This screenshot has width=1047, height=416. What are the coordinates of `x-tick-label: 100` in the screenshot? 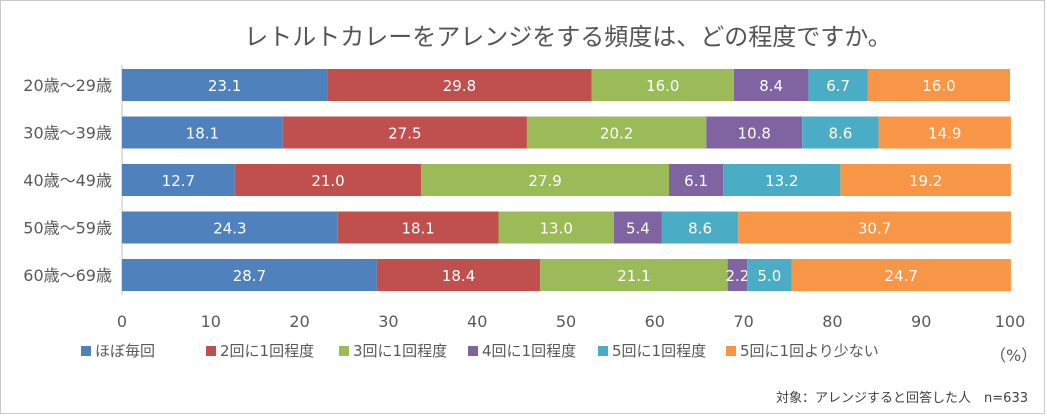 It's located at (1010, 321).